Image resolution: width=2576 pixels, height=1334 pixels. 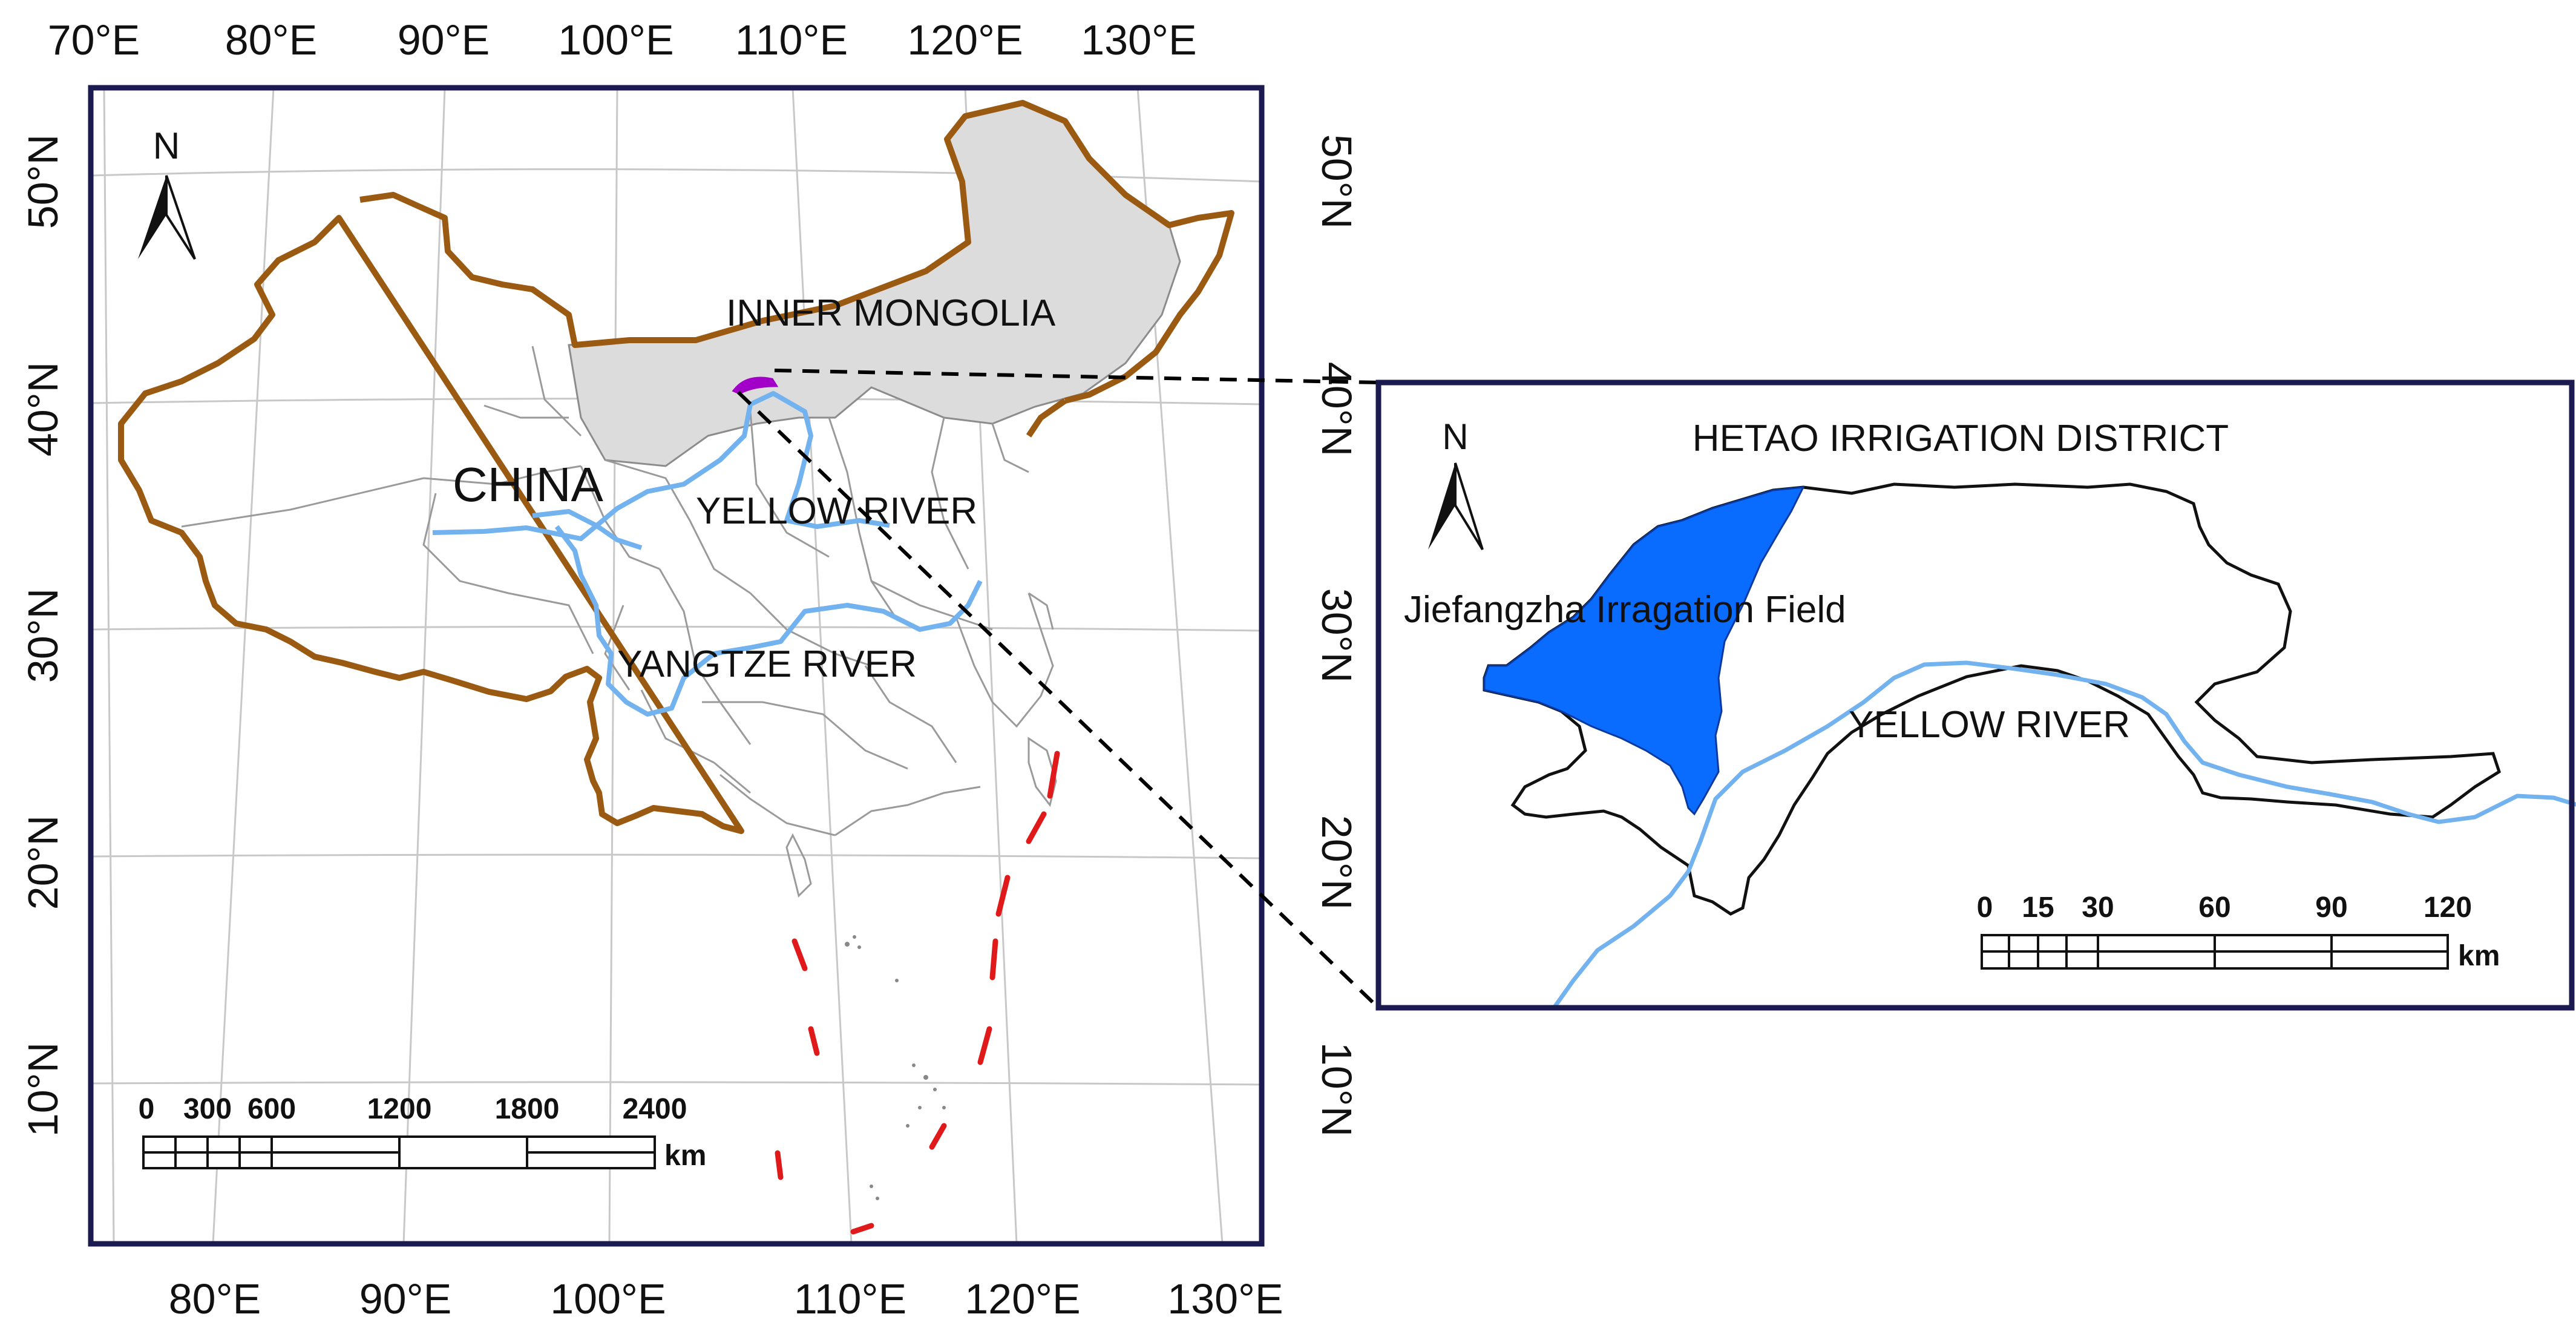 I want to click on bottom-lon-label: 80°E, so click(x=215, y=1298).